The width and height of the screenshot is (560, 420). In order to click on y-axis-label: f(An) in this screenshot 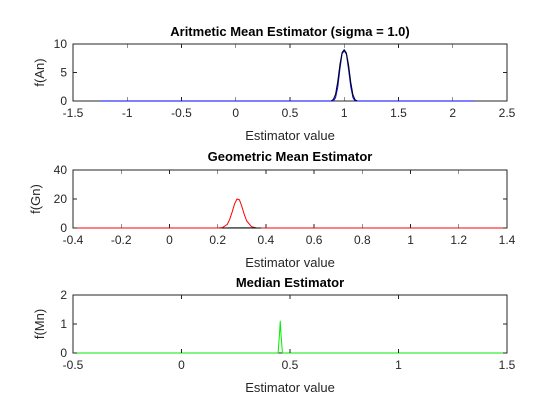, I will do `click(39, 72)`.